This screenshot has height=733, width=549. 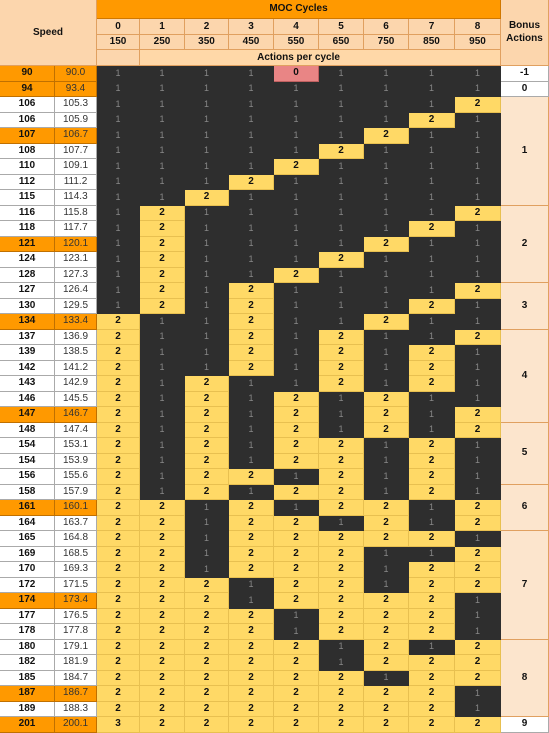 What do you see at coordinates (27, 492) in the screenshot?
I see `speed-cell: 158` at bounding box center [27, 492].